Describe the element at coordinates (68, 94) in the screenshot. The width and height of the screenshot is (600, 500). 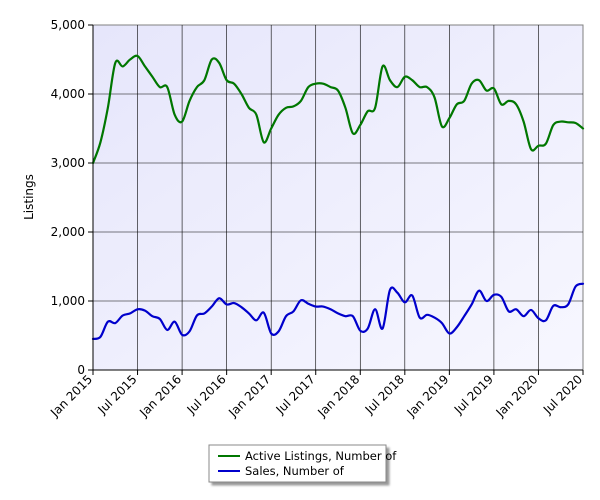
I see `y-tick-label: 4,000` at that location.